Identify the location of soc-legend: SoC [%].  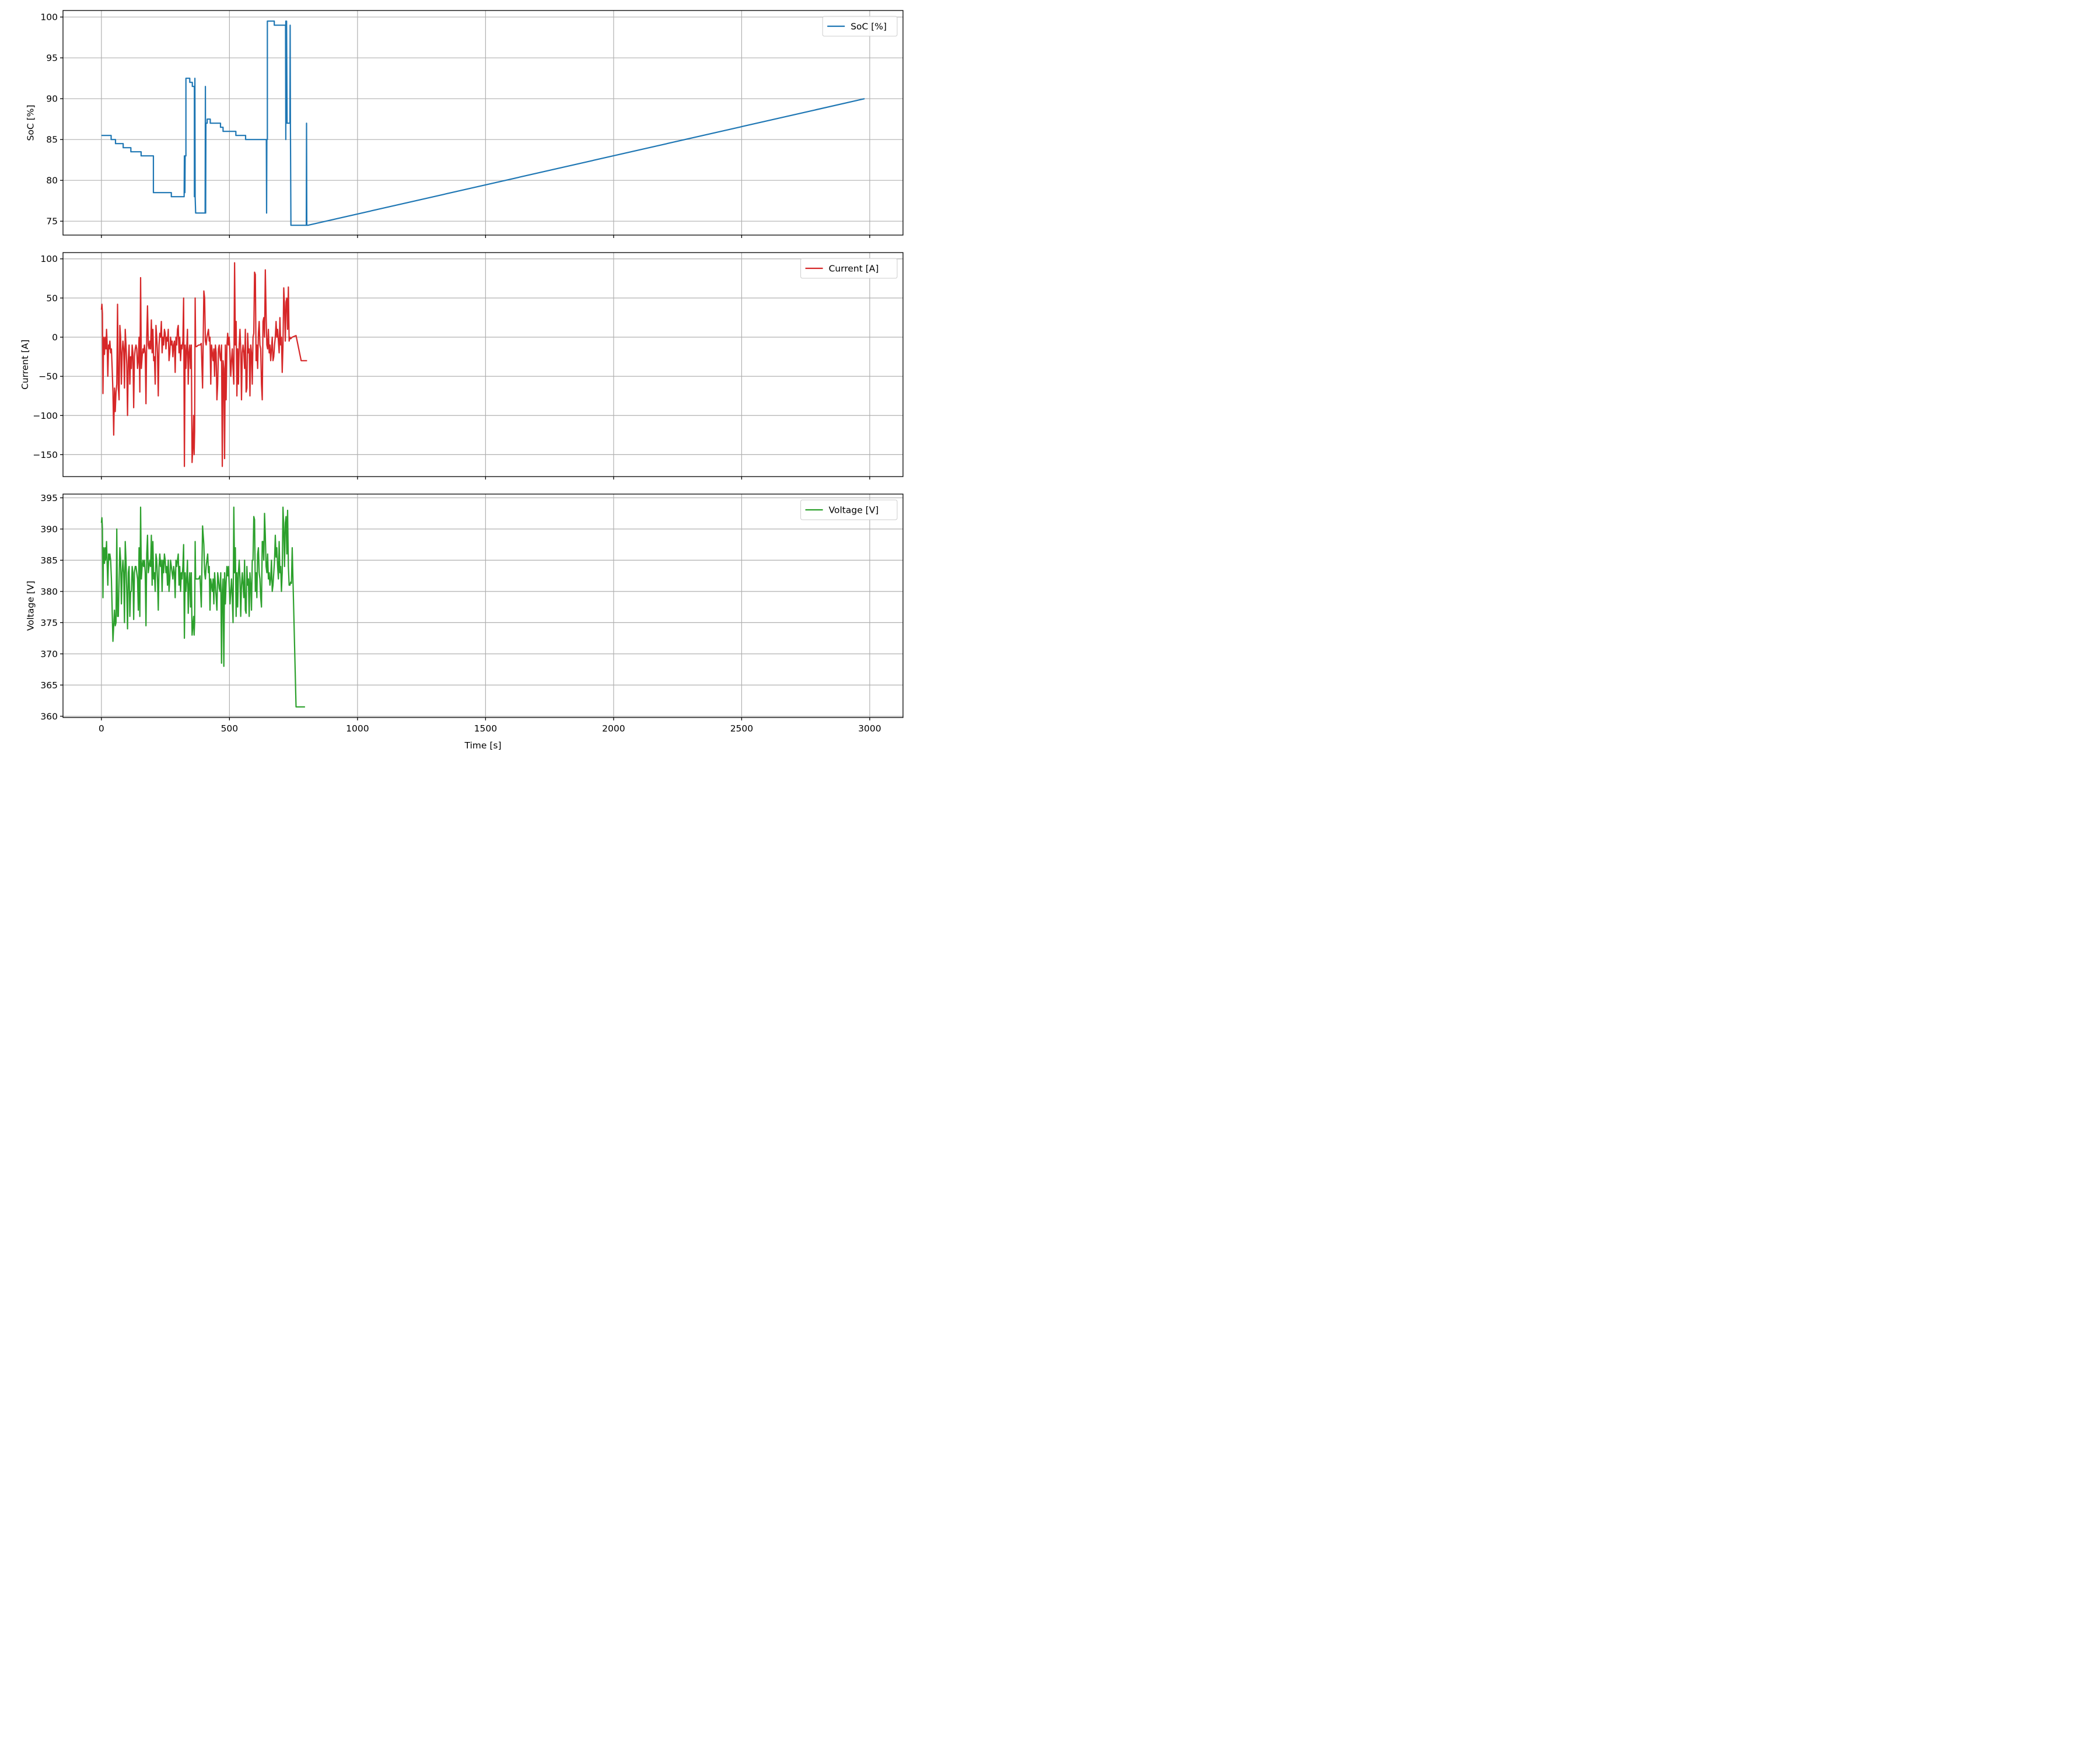
(860, 26).